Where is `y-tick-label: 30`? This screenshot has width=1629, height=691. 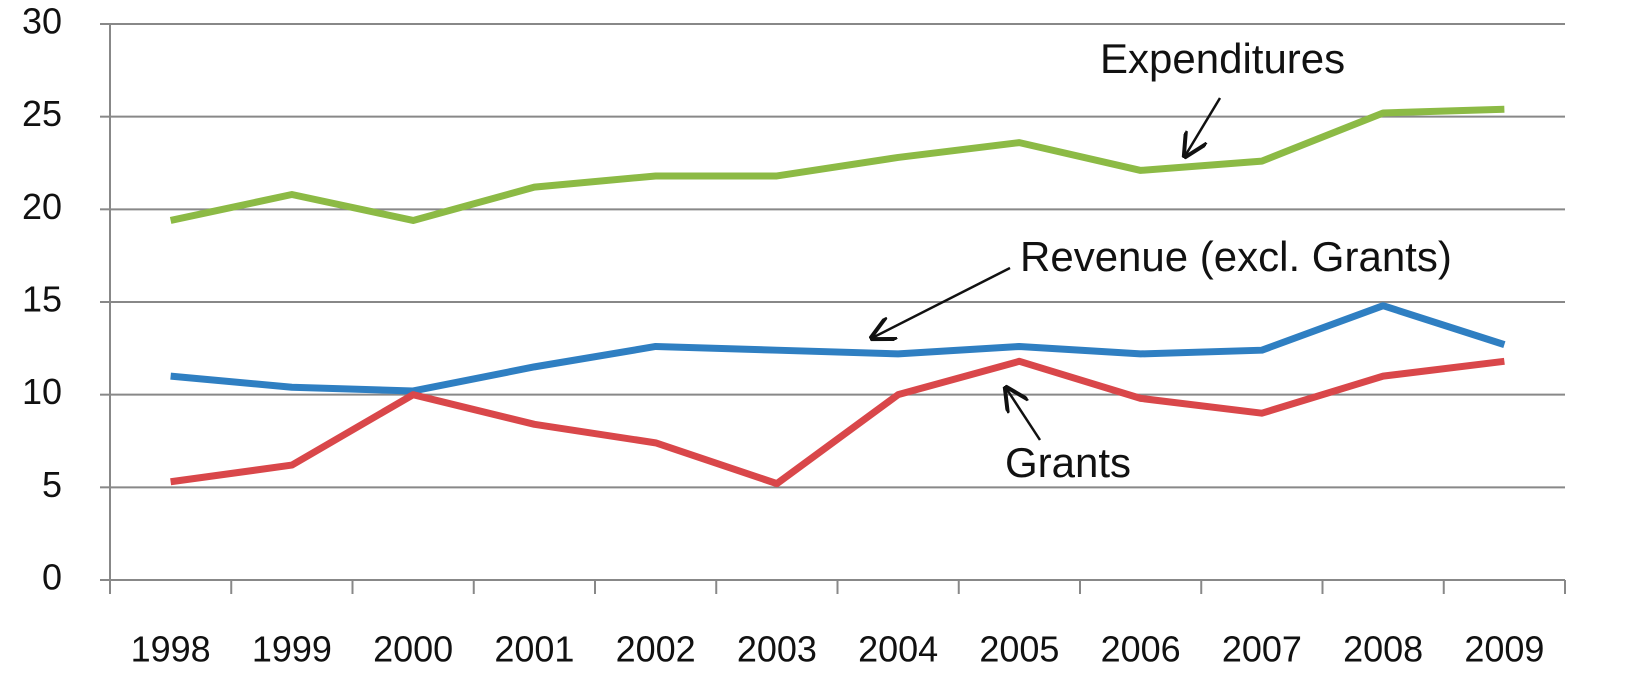
y-tick-label: 30 is located at coordinates (42, 21).